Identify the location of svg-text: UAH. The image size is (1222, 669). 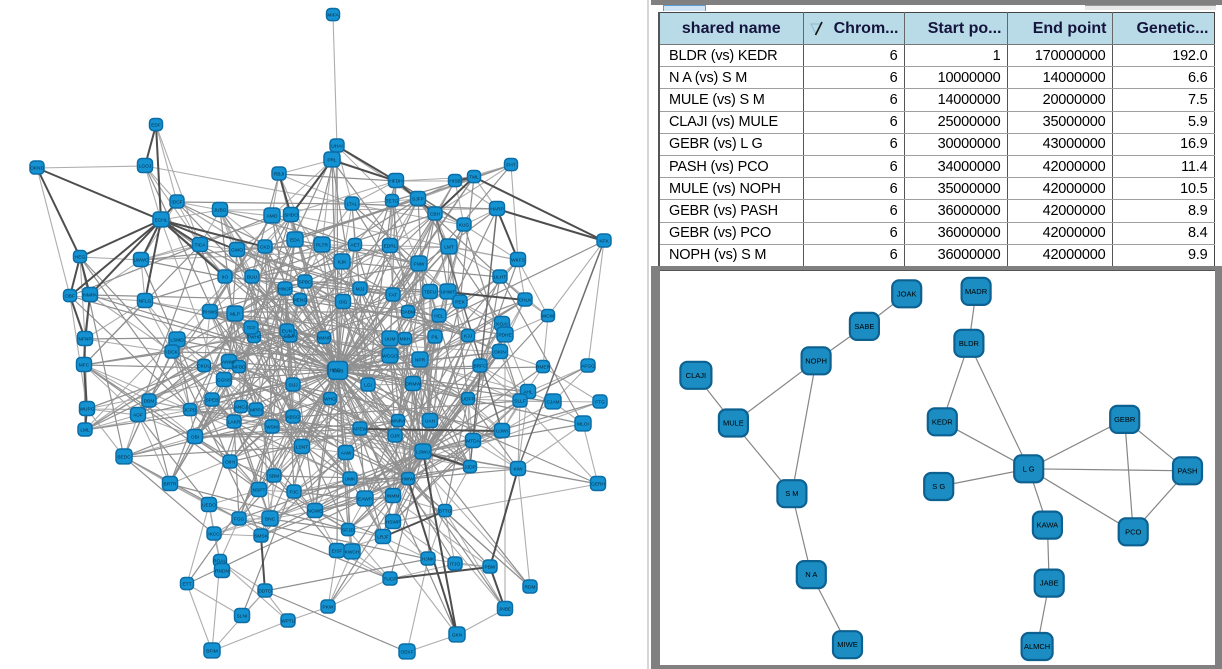
(430, 422).